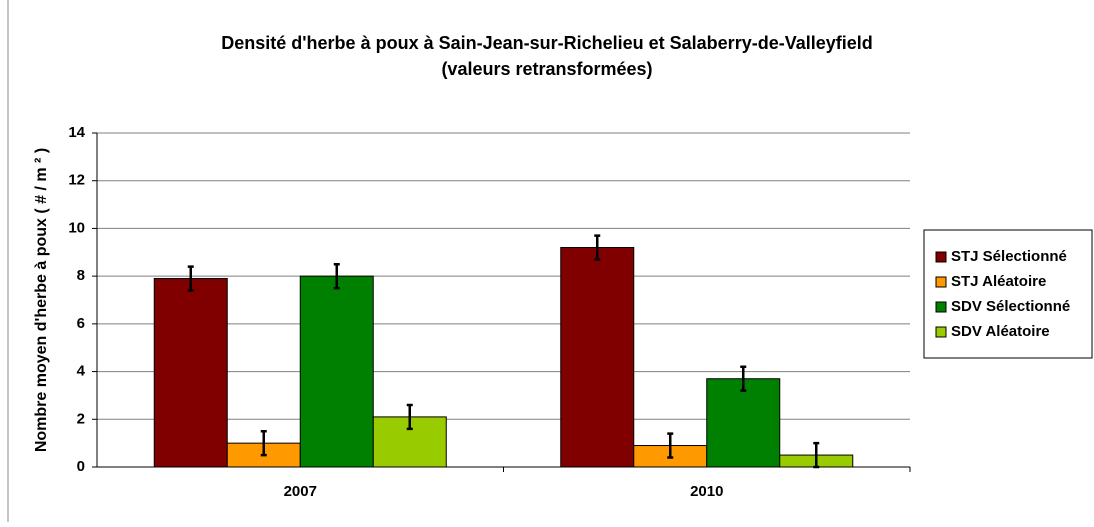 The height and width of the screenshot is (527, 1094). Describe the element at coordinates (81, 371) in the screenshot. I see `y-tick-label: 4` at that location.